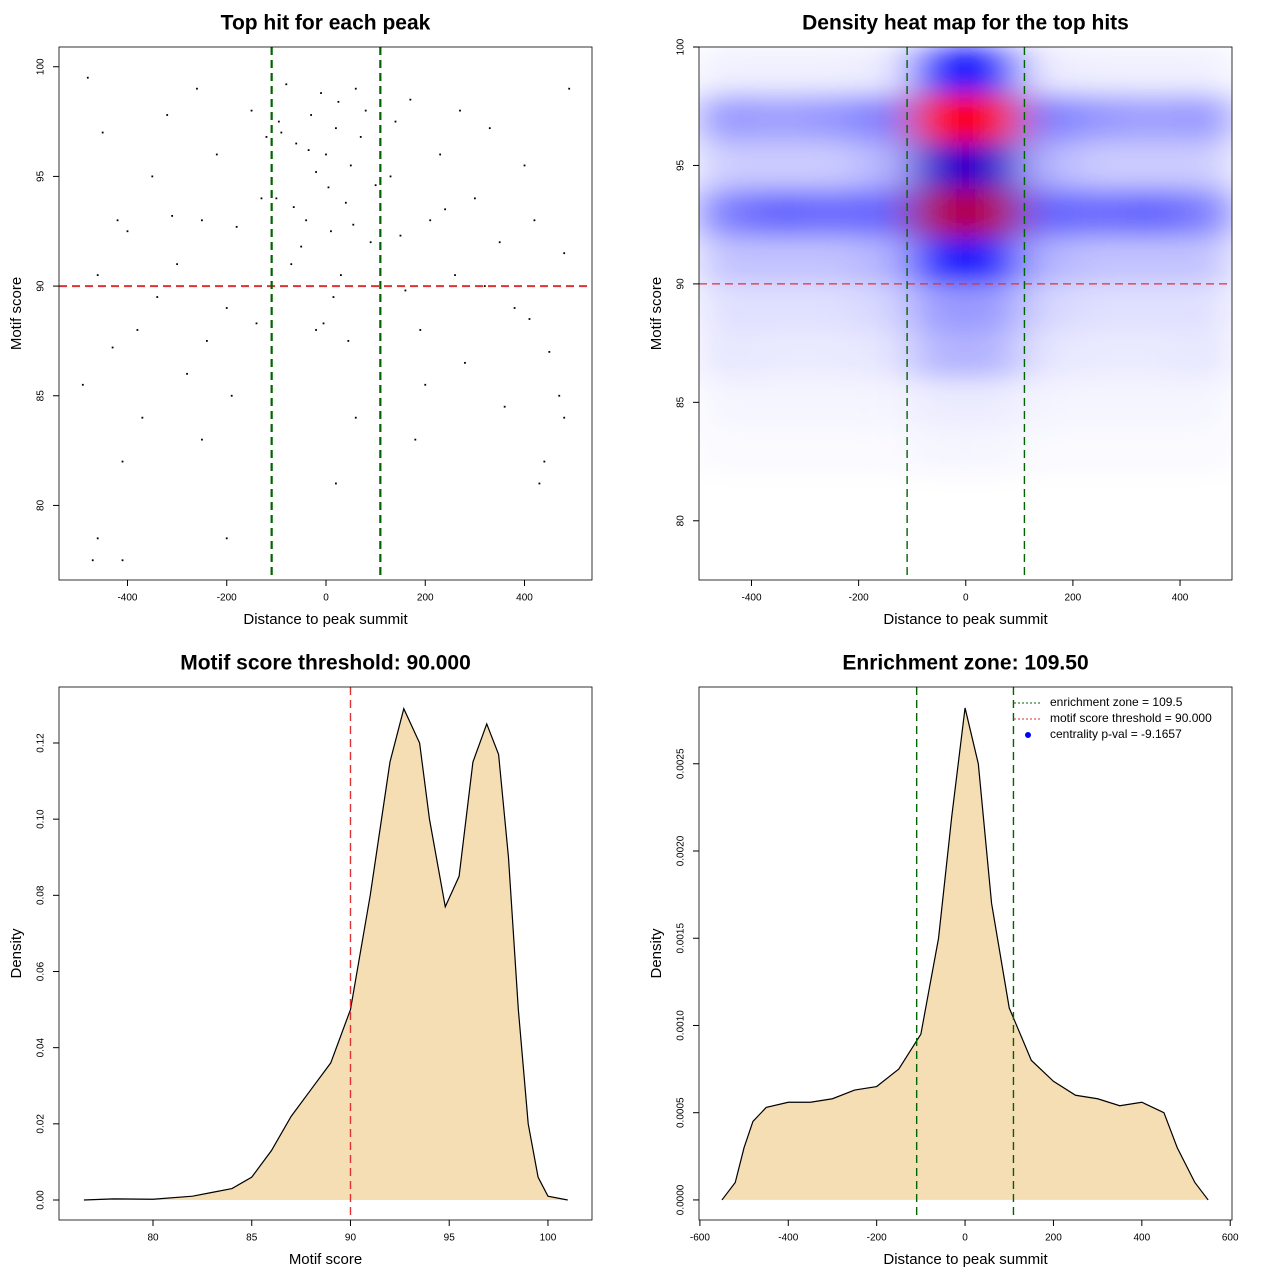 This screenshot has width=1280, height=1280. What do you see at coordinates (41, 743) in the screenshot?
I see `y-tick-label: 0.12` at bounding box center [41, 743].